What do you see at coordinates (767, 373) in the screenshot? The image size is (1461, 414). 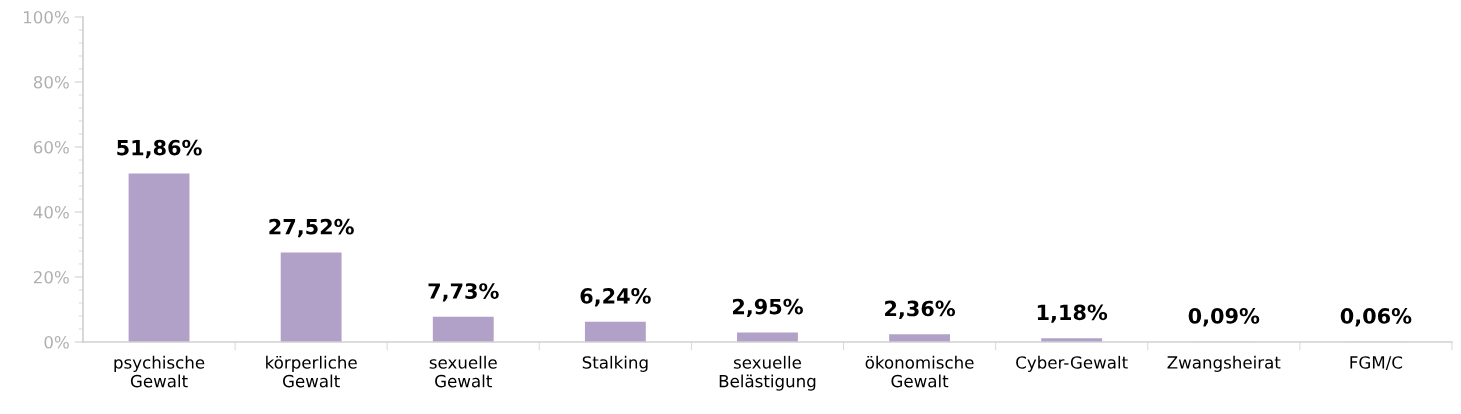 I see `x-tick-label: sexuelle Belästigung` at bounding box center [767, 373].